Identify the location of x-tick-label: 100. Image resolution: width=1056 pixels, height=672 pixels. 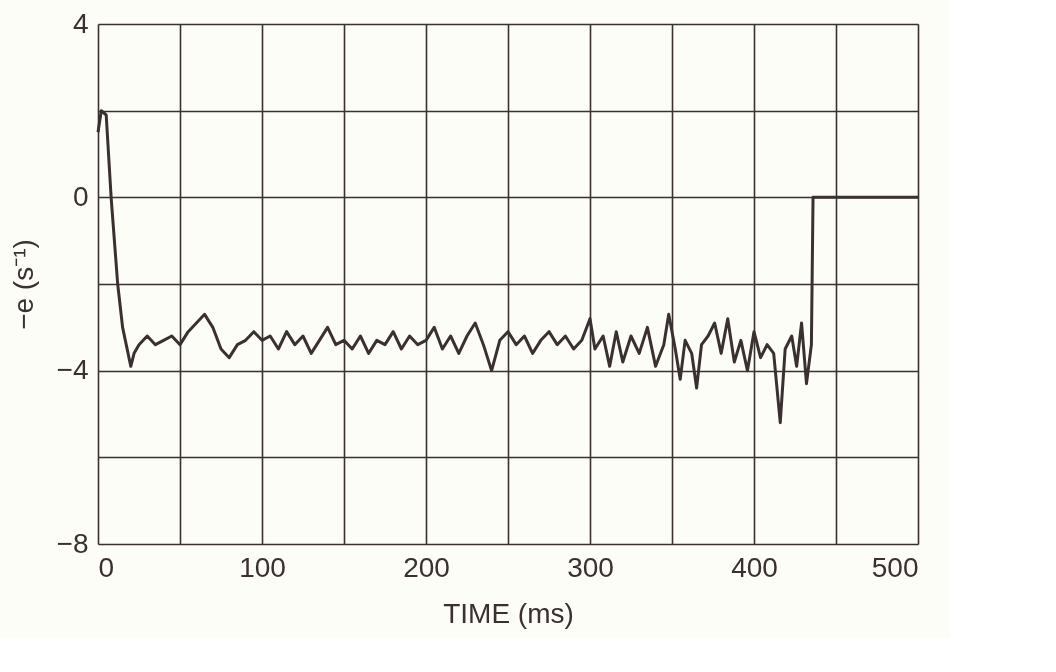
(262, 567).